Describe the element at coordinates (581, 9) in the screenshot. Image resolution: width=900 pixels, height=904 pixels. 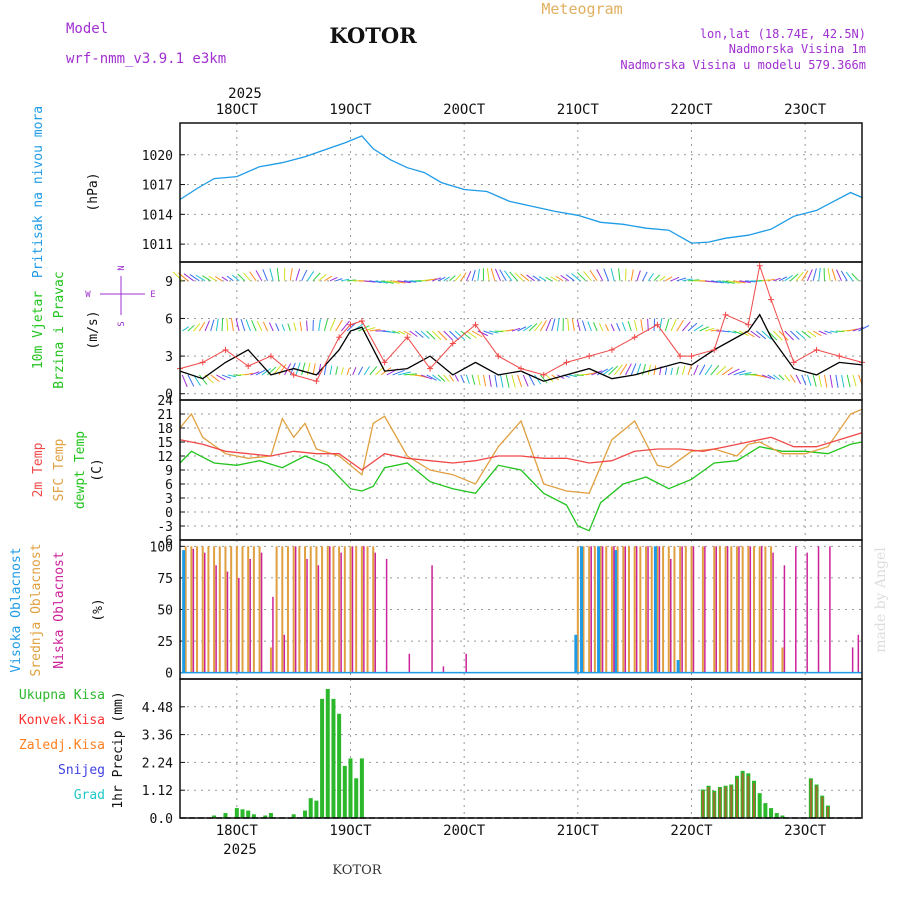
I see `product-title: Meteogram` at that location.